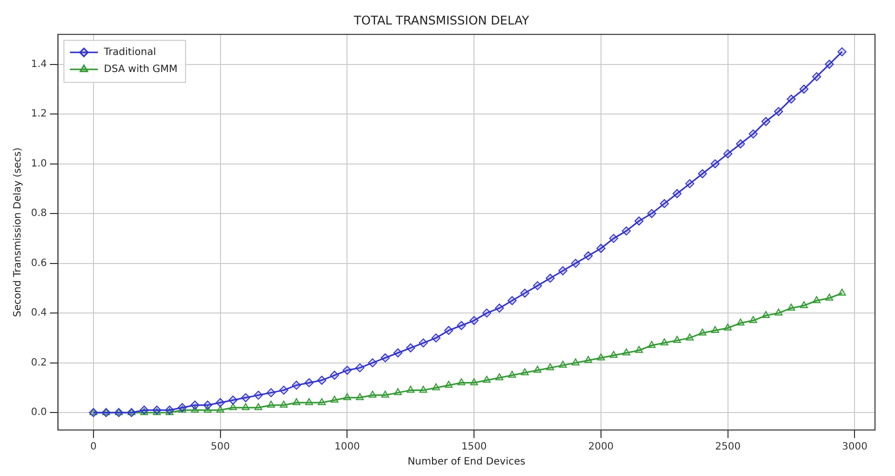  I want to click on x-axis-title: Number of End Devices, so click(467, 462).